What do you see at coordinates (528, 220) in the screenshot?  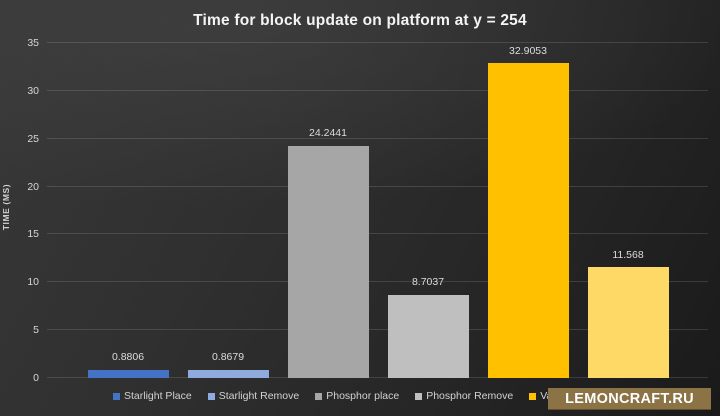 I see `bar-vanilla-place` at bounding box center [528, 220].